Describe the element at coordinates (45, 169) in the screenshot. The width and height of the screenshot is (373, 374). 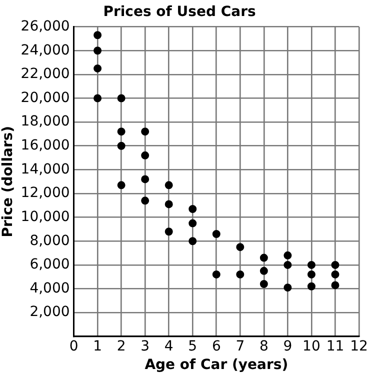
I see `y-tick-label: 14,000` at that location.